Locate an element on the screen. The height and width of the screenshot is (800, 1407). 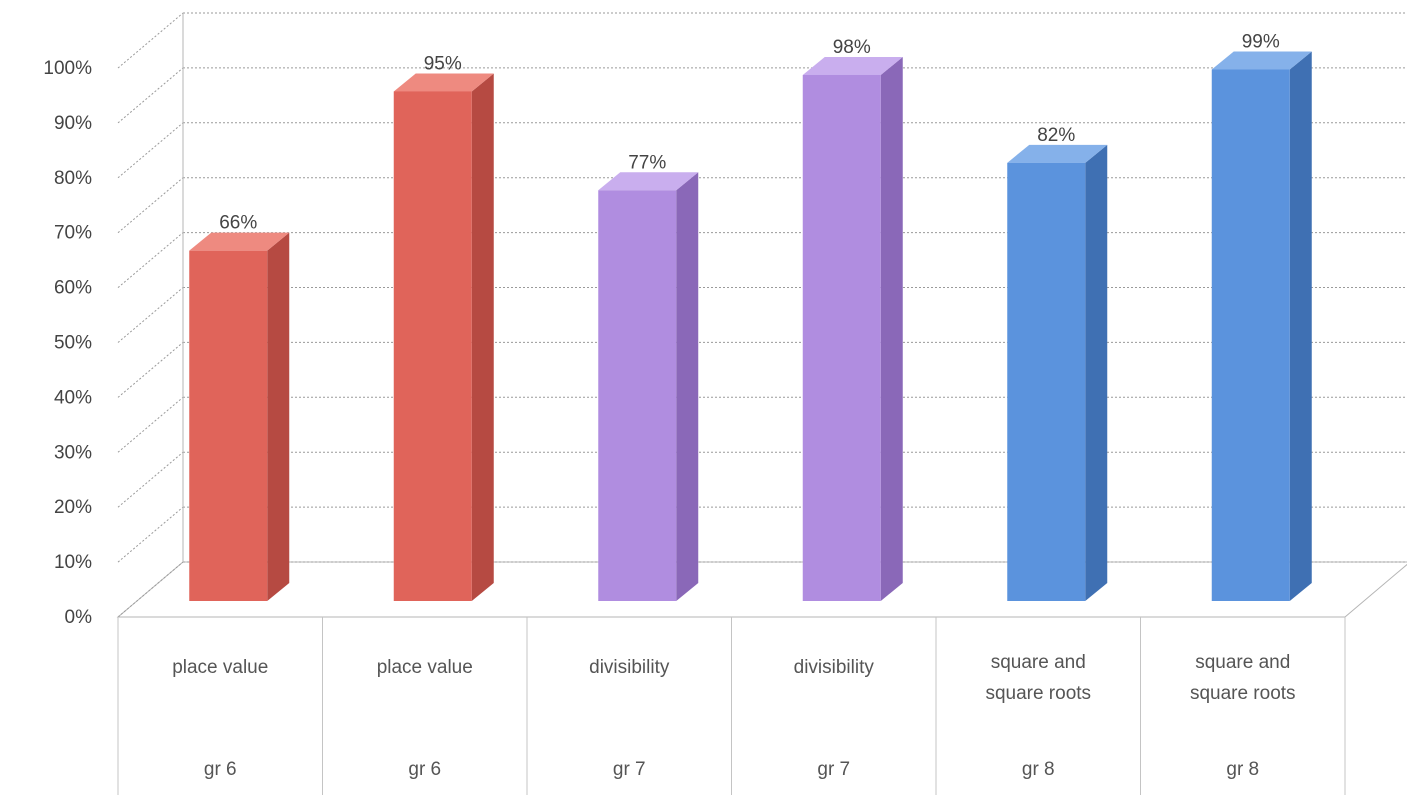
y-tick-label: 70% is located at coordinates (73, 233).